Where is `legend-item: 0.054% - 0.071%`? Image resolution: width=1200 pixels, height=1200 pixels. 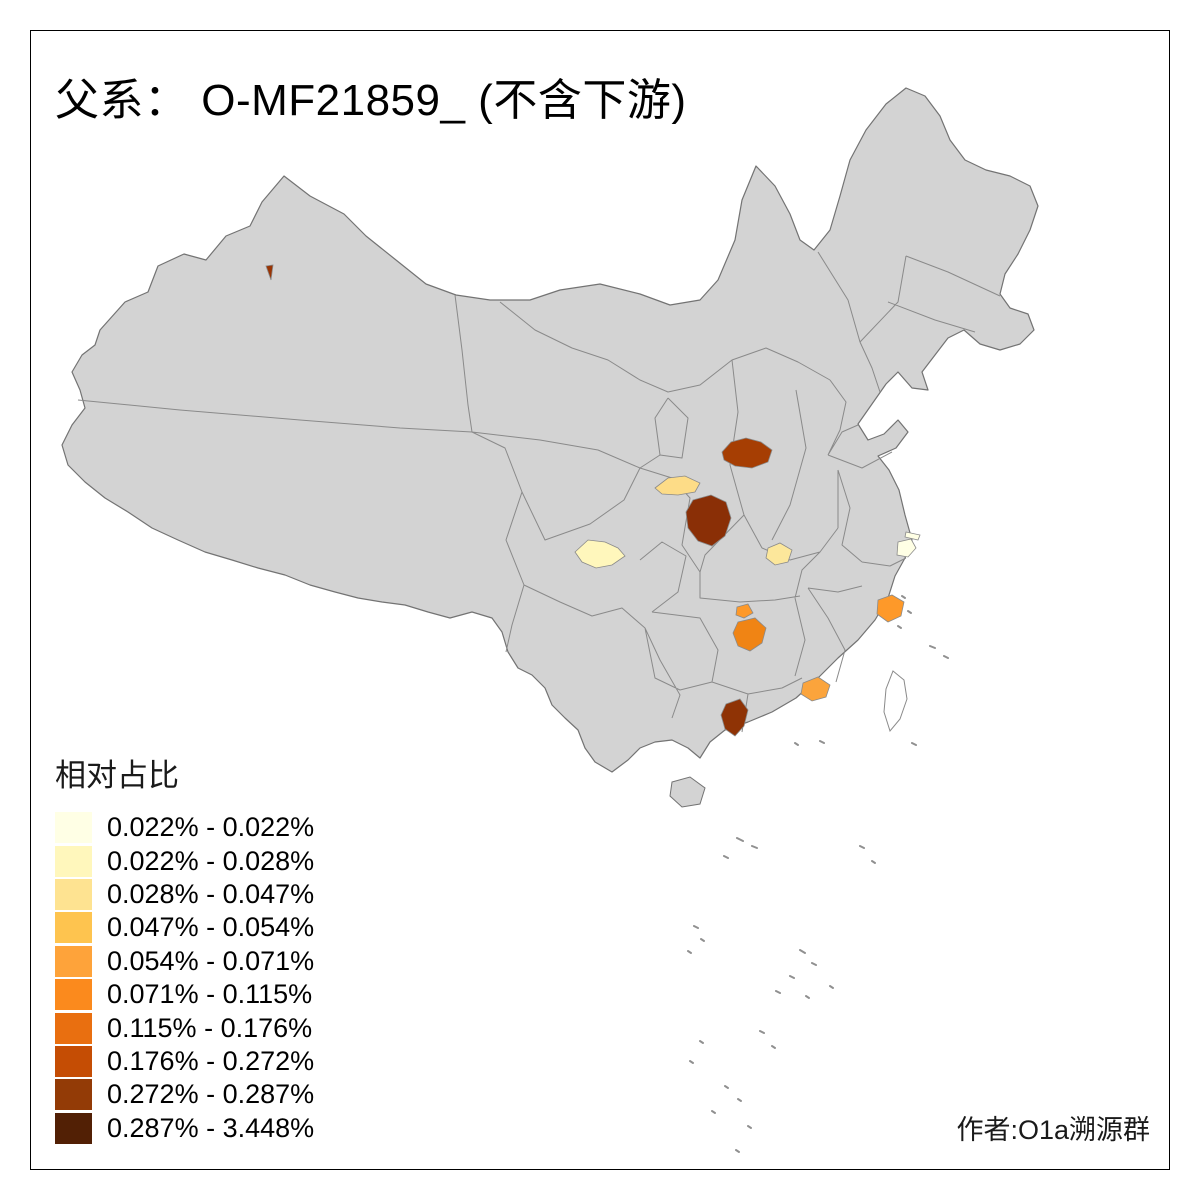 legend-item: 0.054% - 0.071% is located at coordinates (184, 961).